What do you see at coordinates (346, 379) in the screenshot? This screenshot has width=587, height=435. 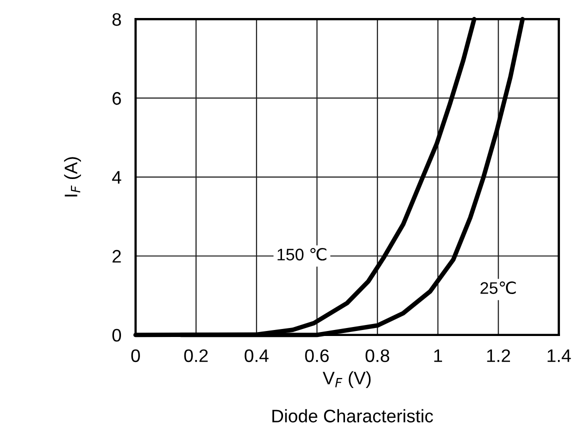 I see `x-axis-title: V$_{F}$ (V)` at bounding box center [346, 379].